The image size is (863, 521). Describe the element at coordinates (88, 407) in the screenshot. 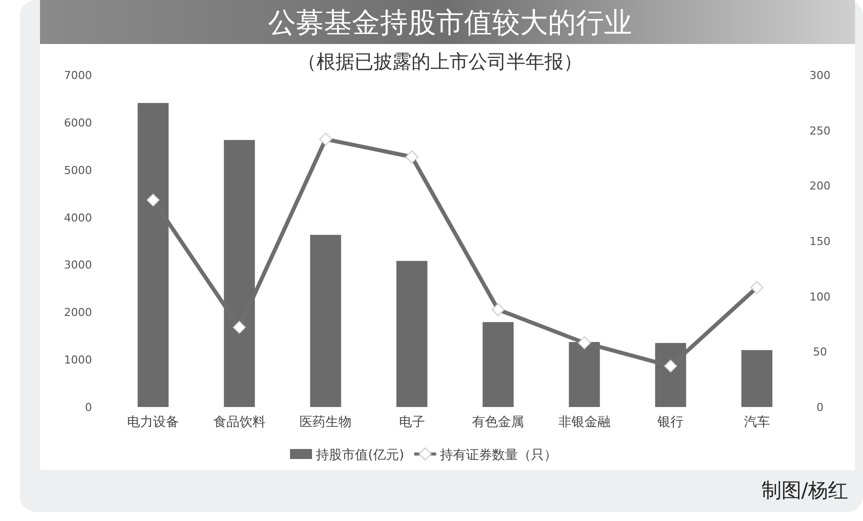

I see `y-tick-label: 0` at that location.